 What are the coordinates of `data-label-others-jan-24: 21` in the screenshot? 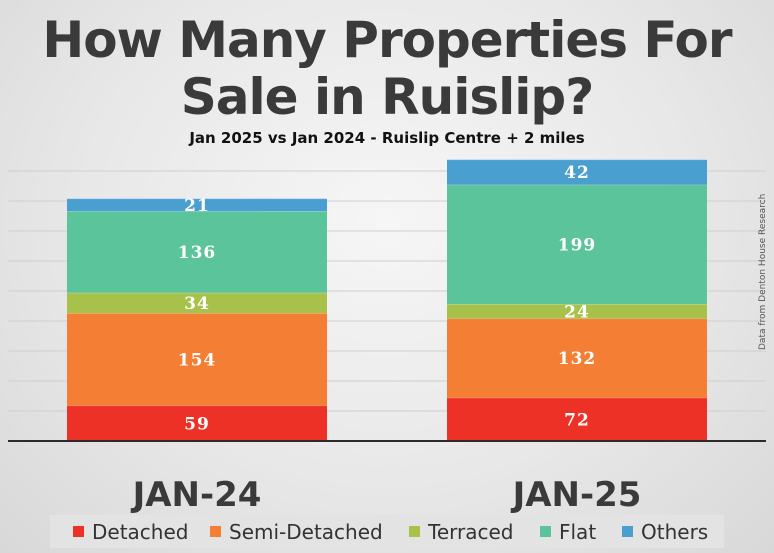 It's located at (197, 206).